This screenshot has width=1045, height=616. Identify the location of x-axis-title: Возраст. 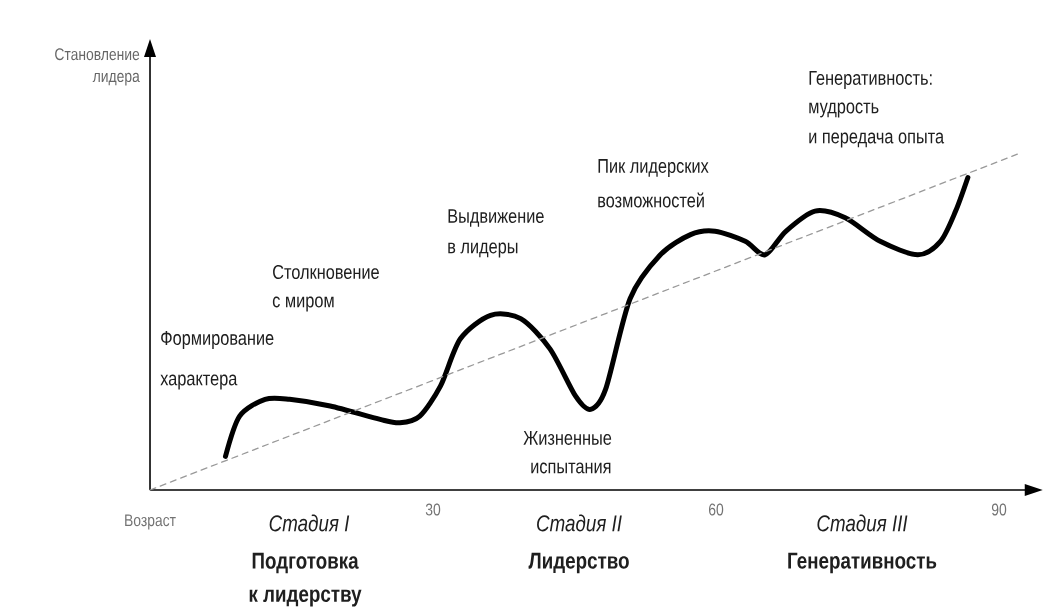
(150, 522).